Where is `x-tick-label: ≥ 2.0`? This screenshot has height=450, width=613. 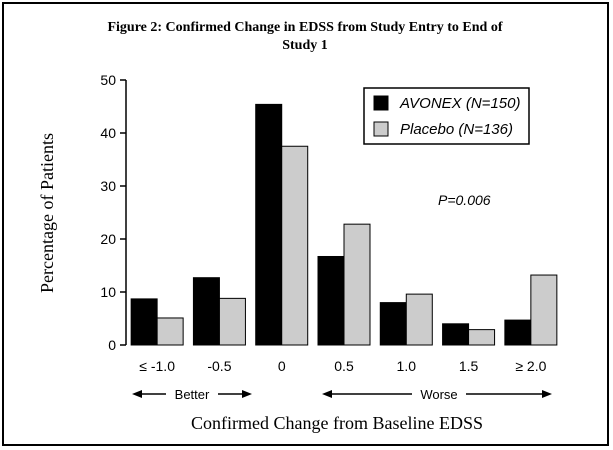
x-tick-label: ≥ 2.0 is located at coordinates (530, 366).